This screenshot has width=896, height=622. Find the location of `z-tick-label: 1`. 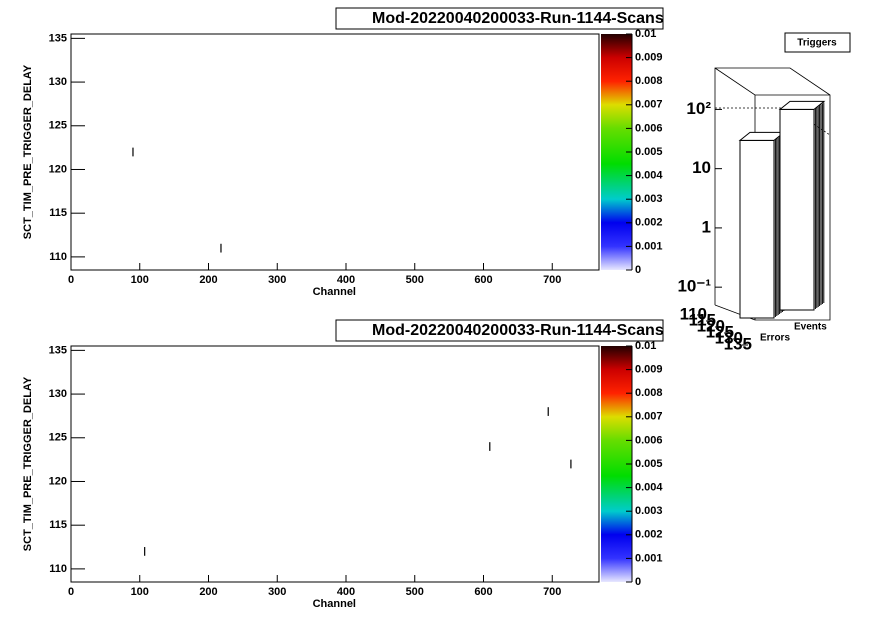

z-tick-label: 1 is located at coordinates (706, 226).